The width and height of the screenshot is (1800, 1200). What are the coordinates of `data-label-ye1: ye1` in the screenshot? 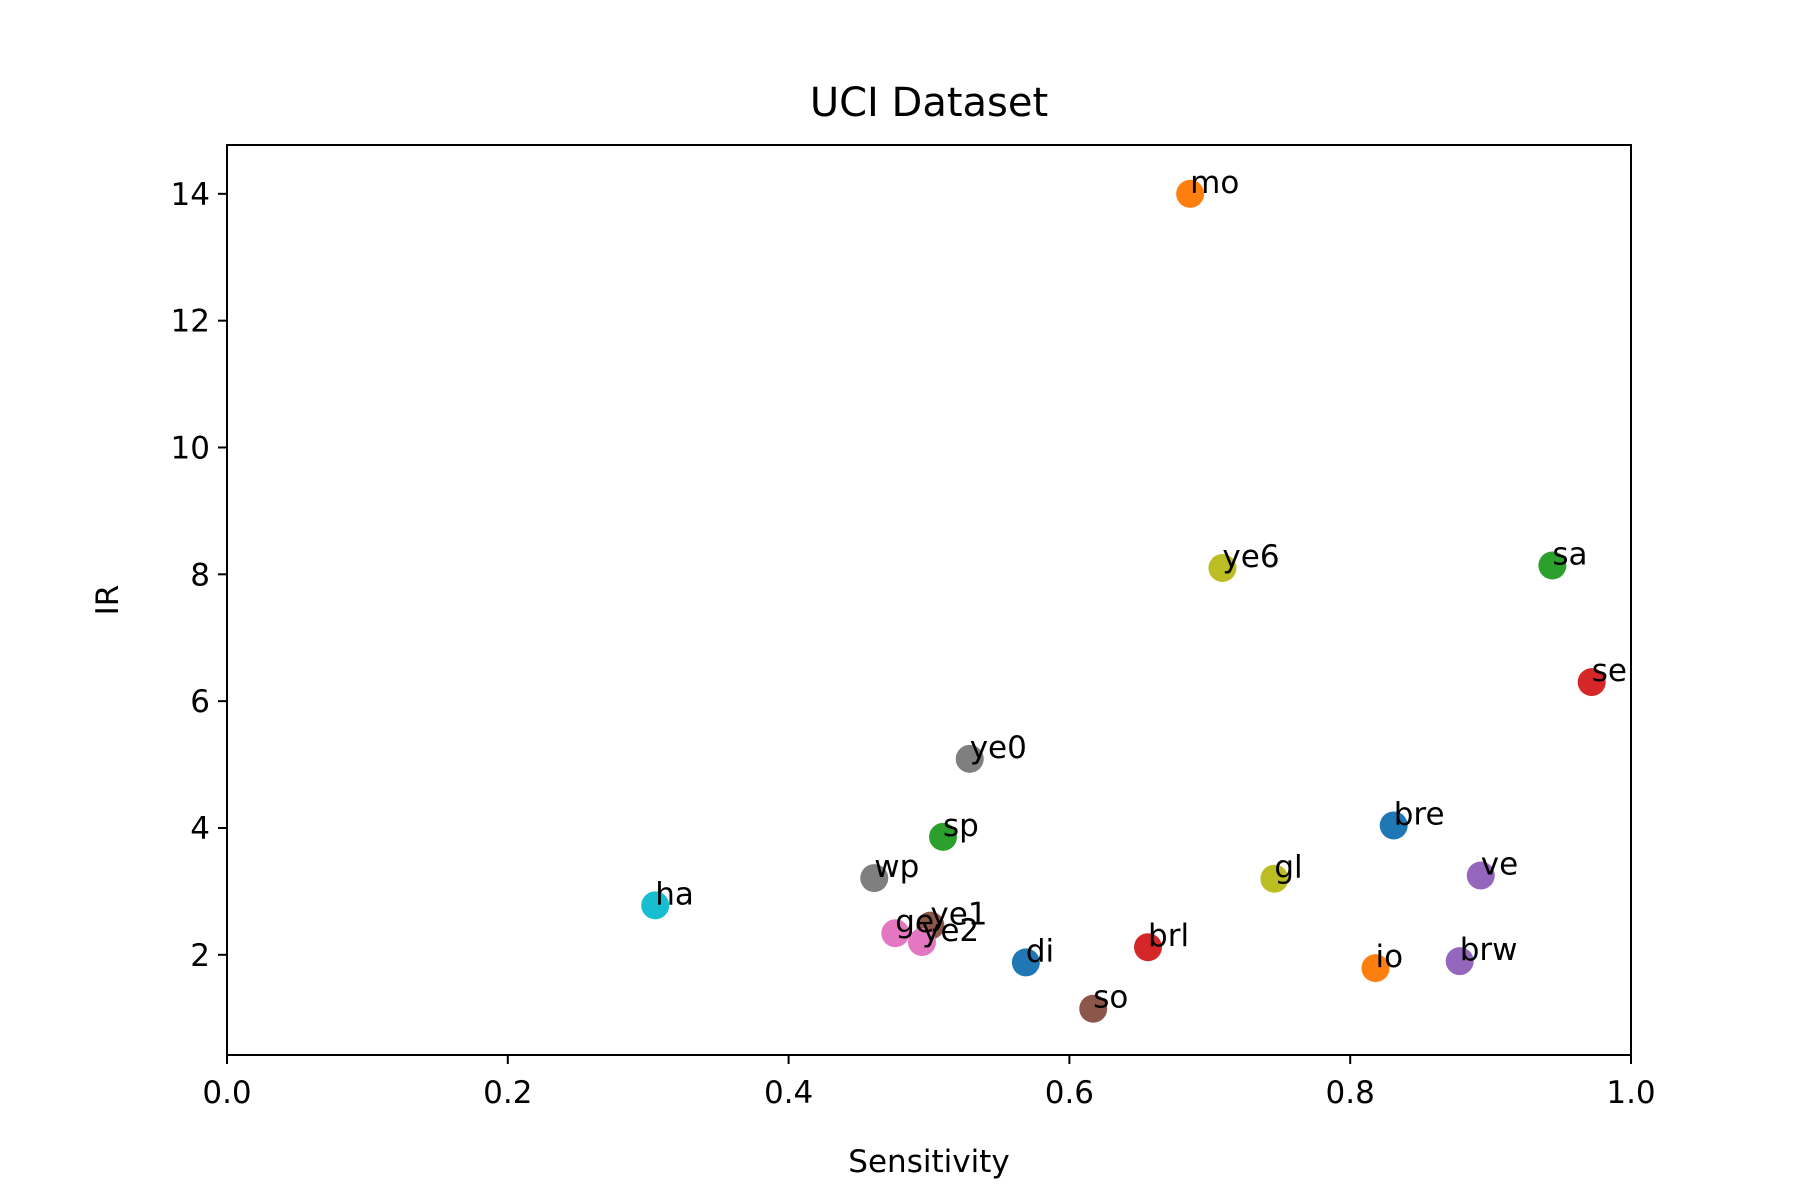 It's located at (958, 915).